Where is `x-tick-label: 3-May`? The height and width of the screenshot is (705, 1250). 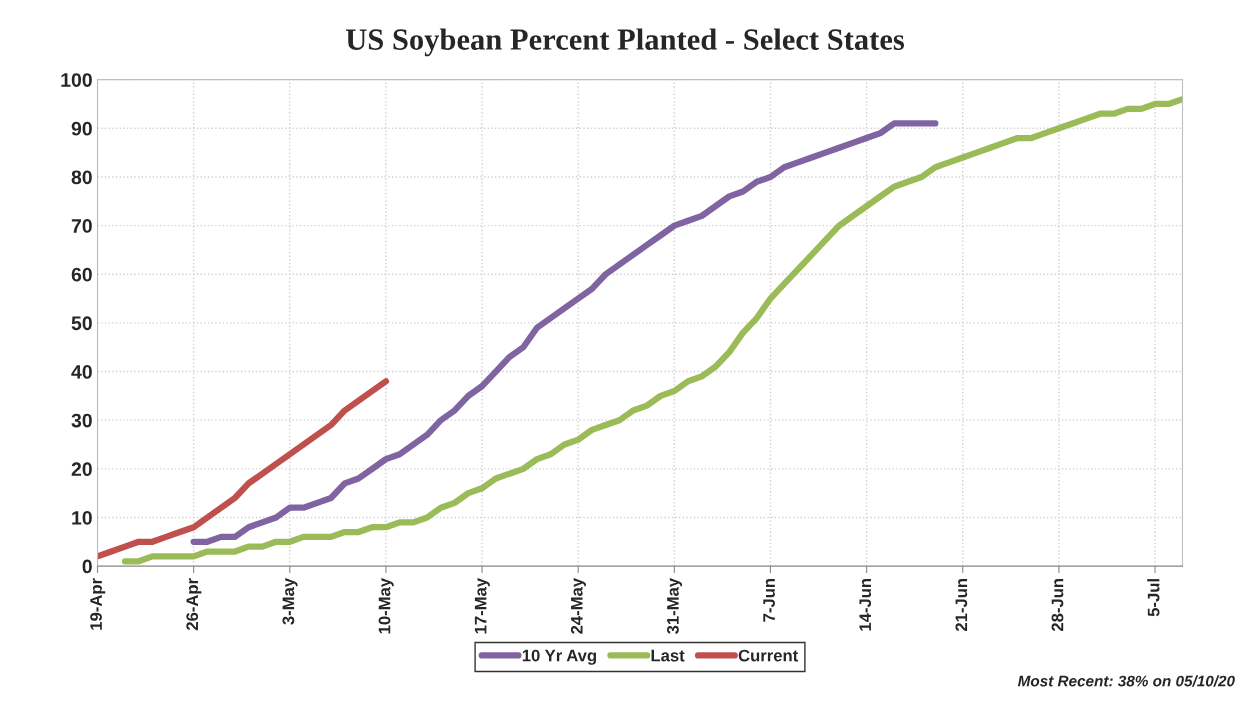
x-tick-label: 3-May is located at coordinates (290, 601).